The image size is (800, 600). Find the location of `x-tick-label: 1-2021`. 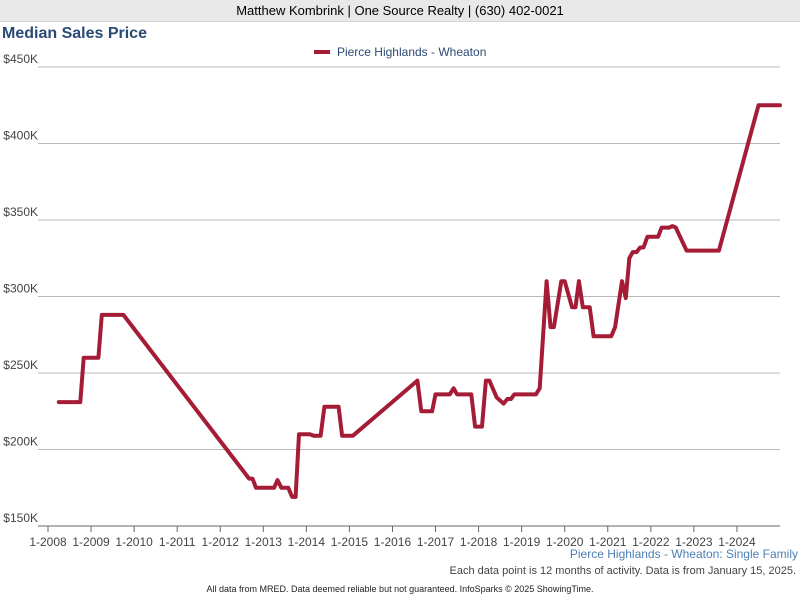

x-tick-label: 1-2021 is located at coordinates (608, 542).